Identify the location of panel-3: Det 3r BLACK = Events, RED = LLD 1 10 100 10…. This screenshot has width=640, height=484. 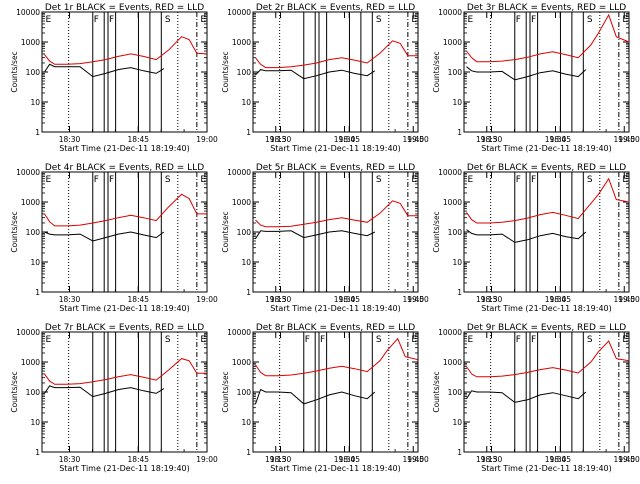
(536, 78).